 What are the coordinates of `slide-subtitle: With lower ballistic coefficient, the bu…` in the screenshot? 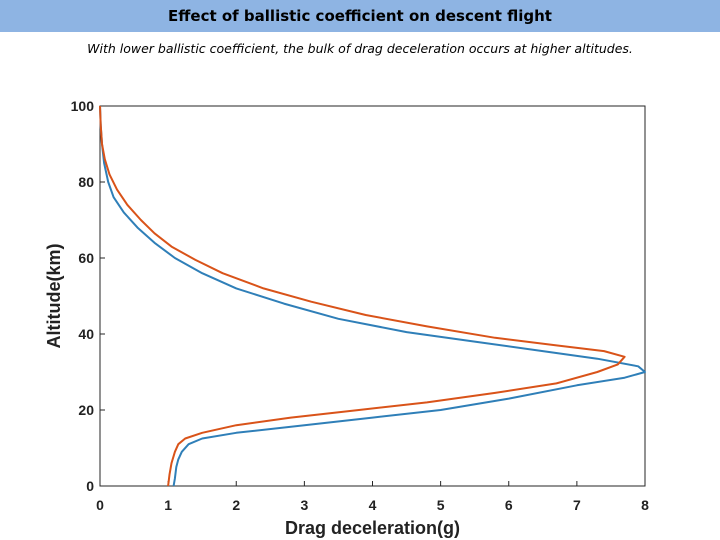 It's located at (360, 48).